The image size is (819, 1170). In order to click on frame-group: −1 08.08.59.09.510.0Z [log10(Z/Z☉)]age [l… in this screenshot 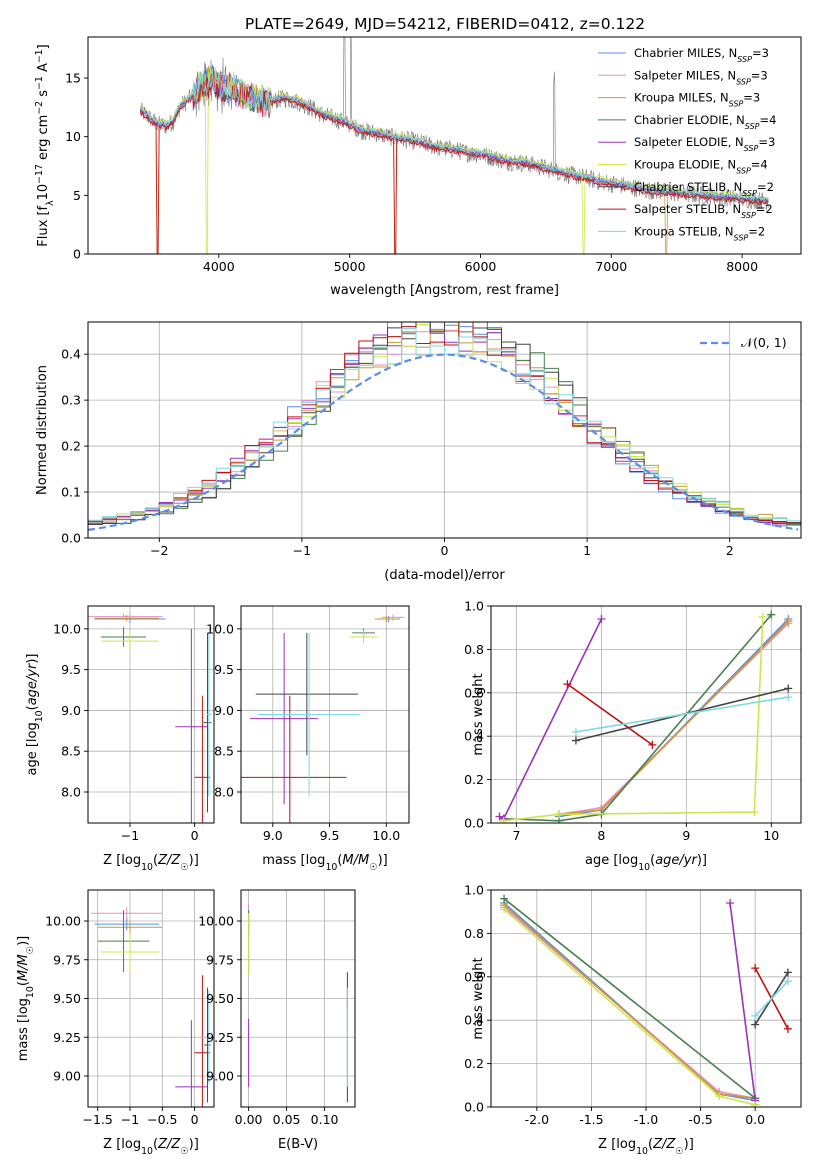, I will do `click(120, 739)`.